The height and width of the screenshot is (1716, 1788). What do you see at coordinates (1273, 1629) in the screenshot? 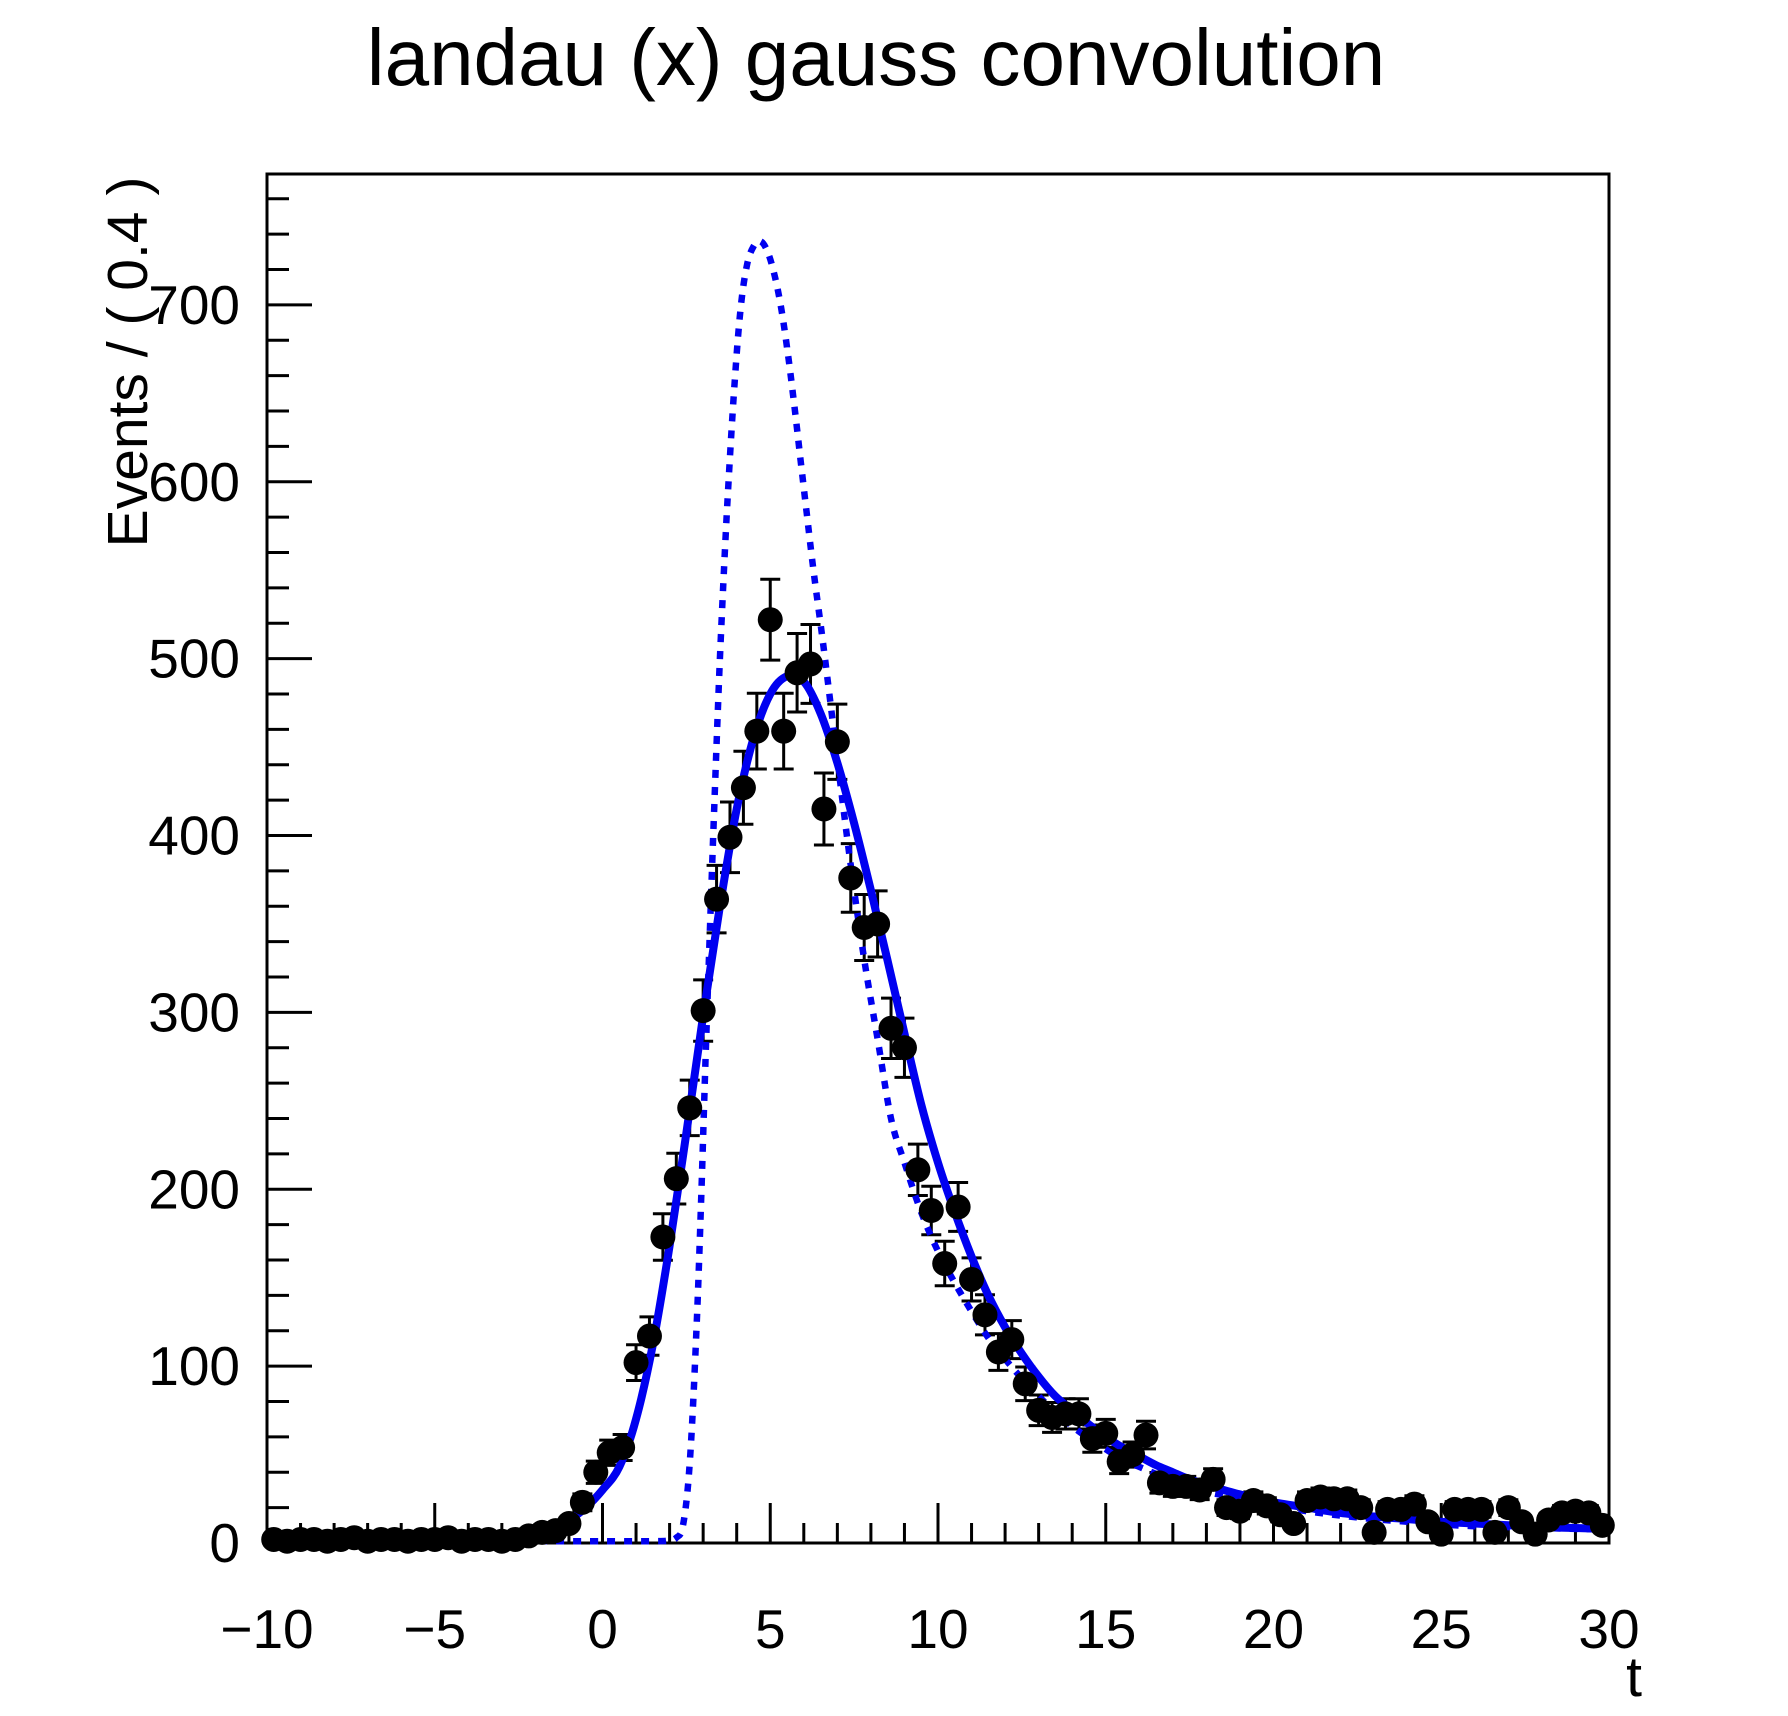
I see `x-tick-label: 20` at bounding box center [1273, 1629].